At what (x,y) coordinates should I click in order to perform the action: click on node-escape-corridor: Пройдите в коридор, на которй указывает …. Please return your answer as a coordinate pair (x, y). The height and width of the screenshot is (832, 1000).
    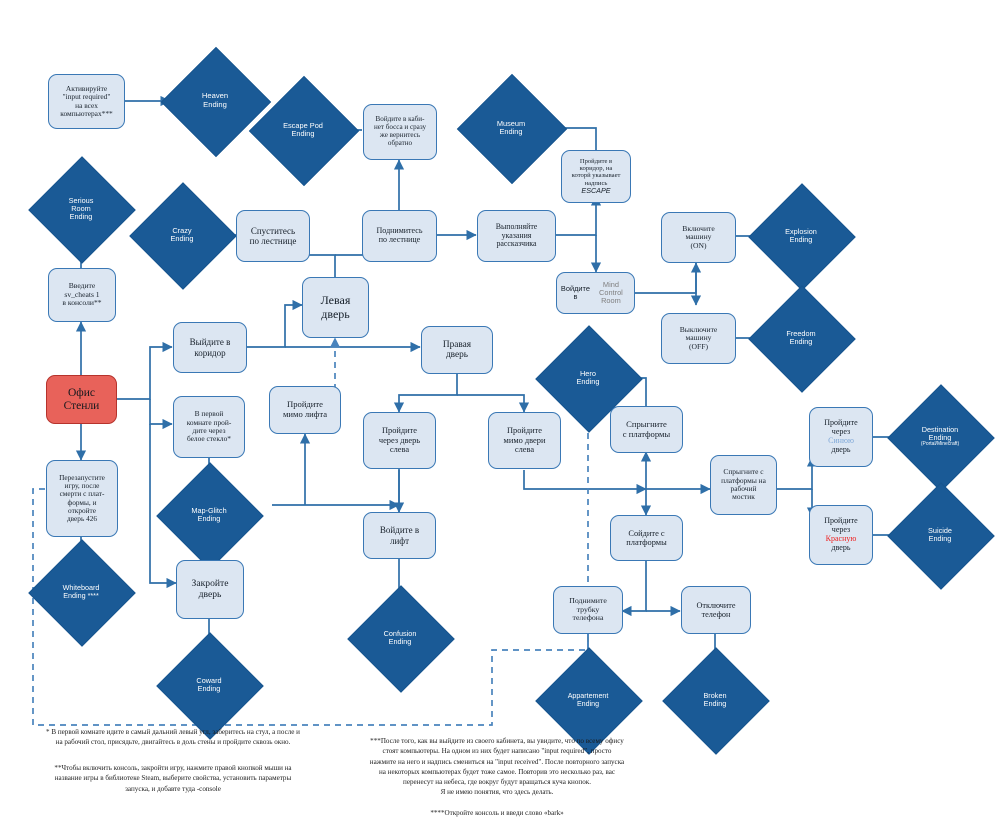
    Looking at the image, I should click on (596, 176).